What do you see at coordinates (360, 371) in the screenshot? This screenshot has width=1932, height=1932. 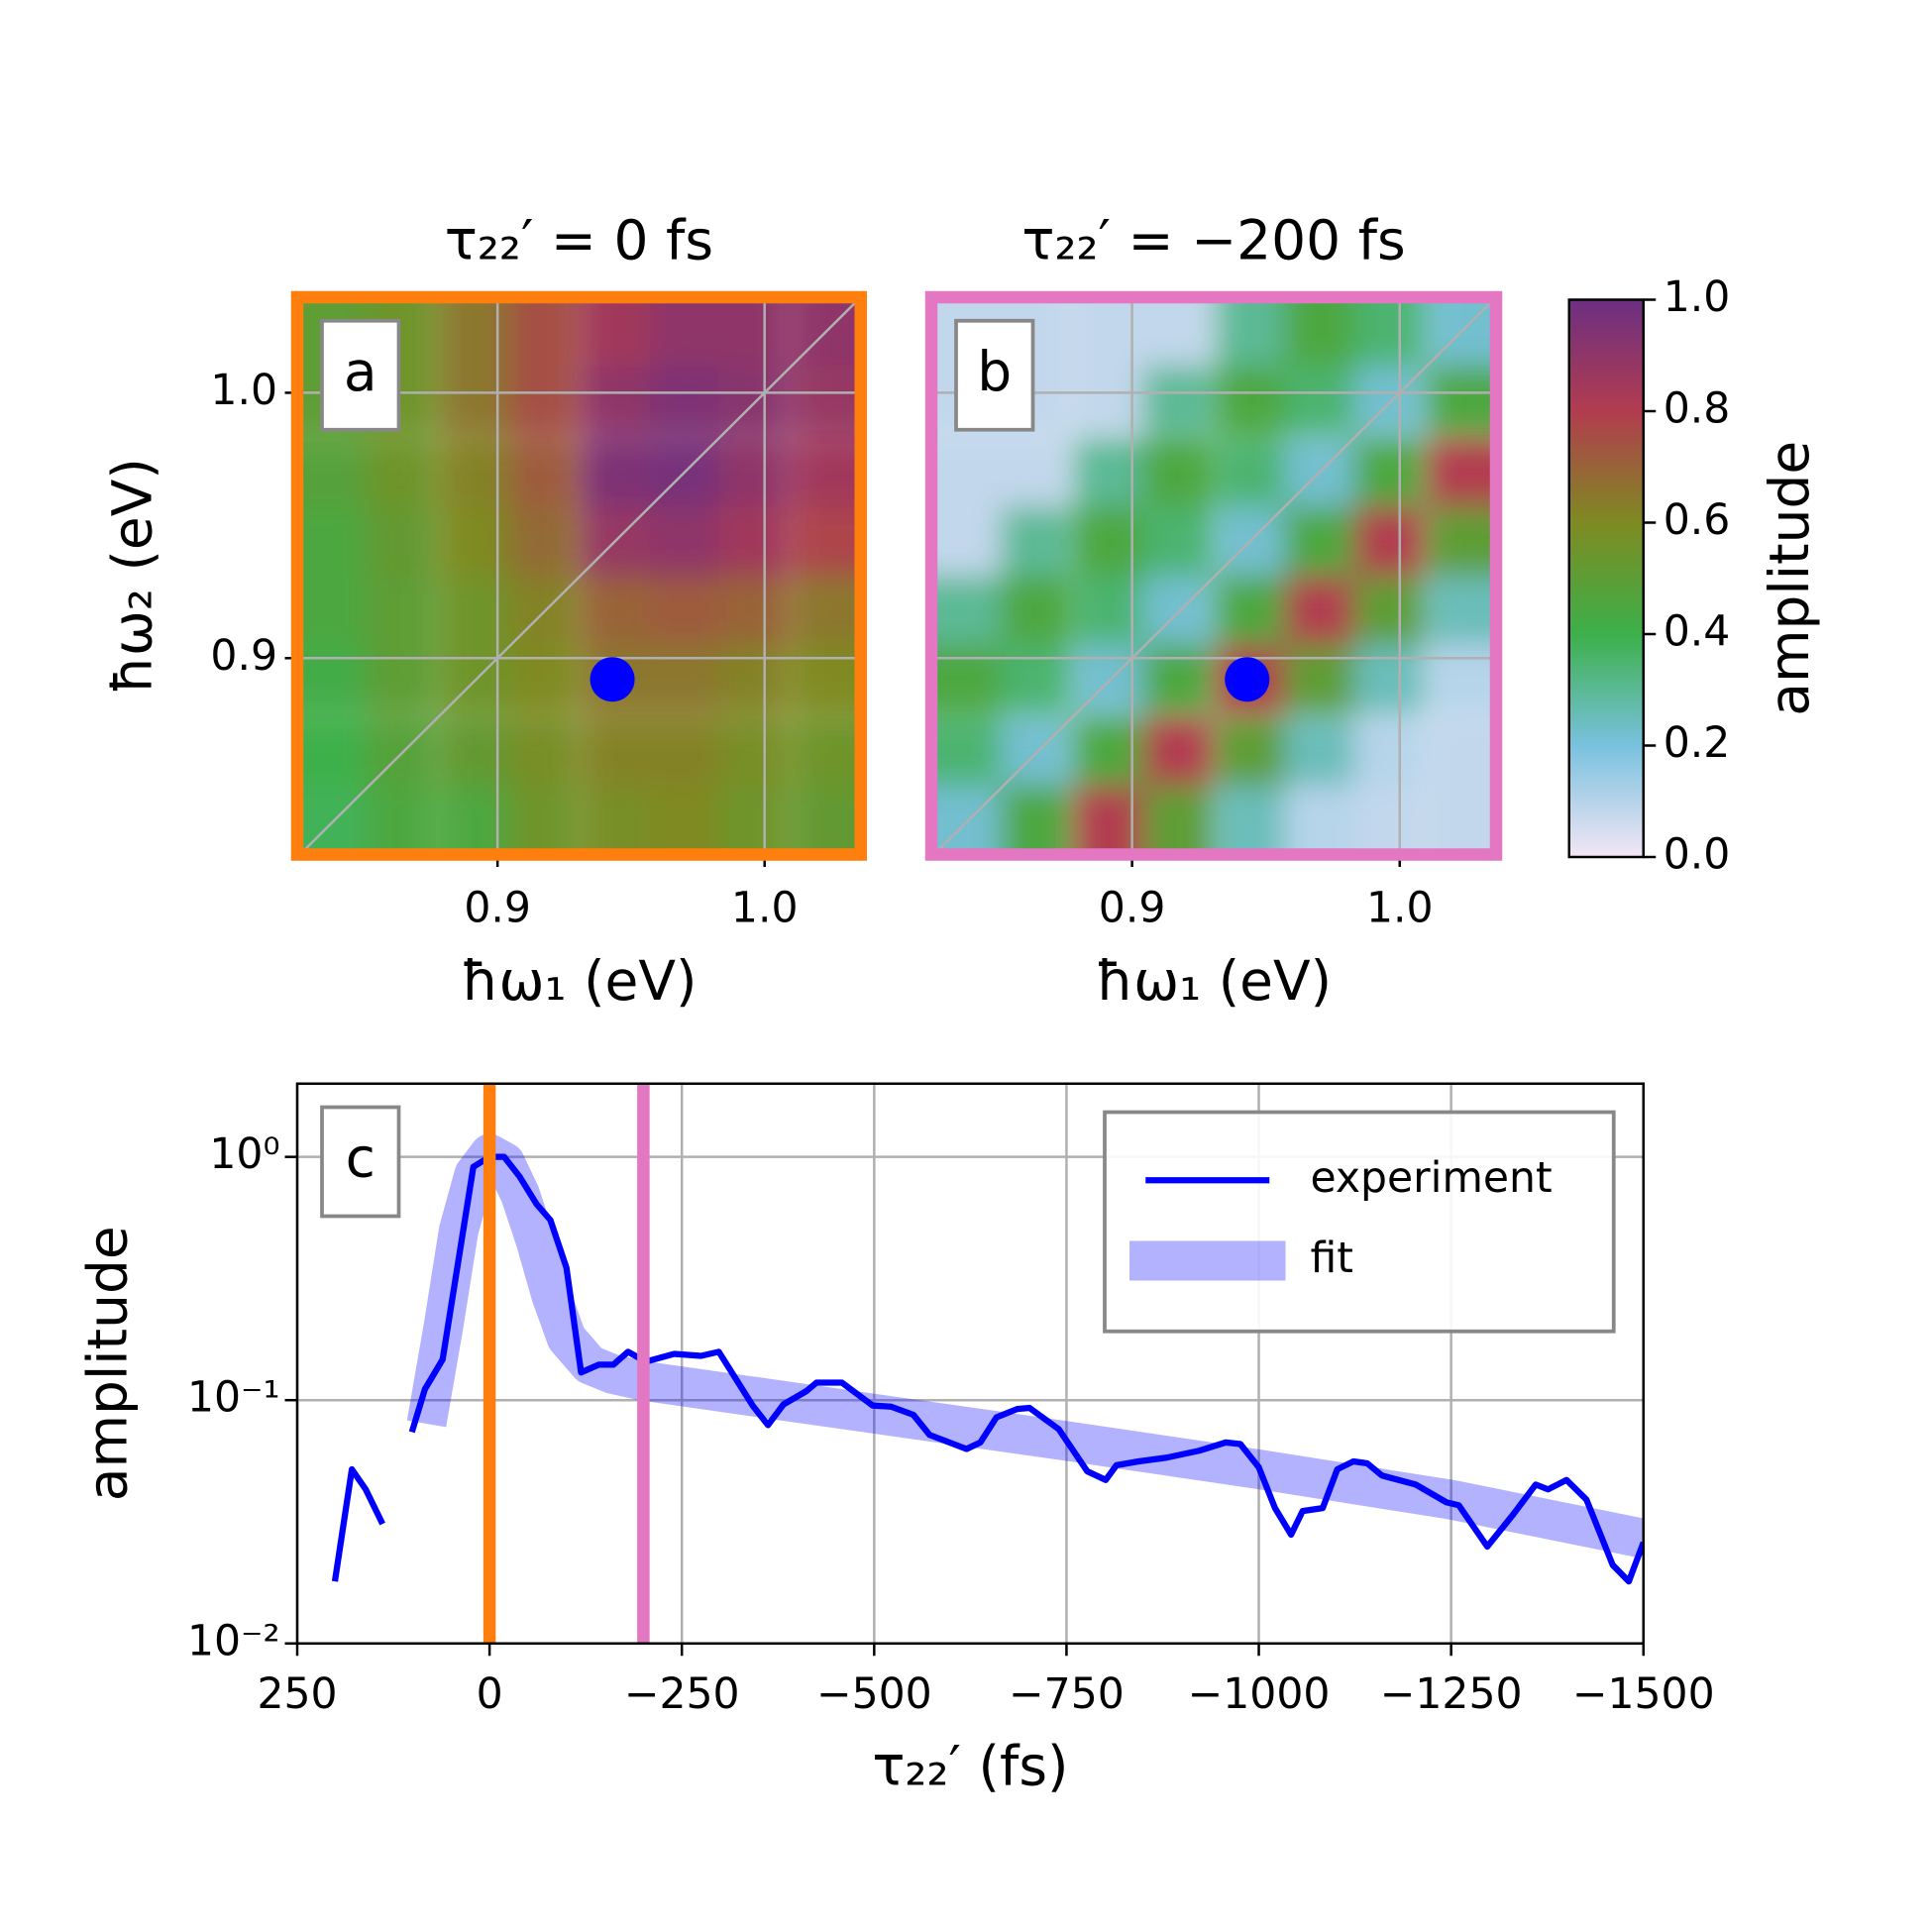 I see `panel-label: a` at bounding box center [360, 371].